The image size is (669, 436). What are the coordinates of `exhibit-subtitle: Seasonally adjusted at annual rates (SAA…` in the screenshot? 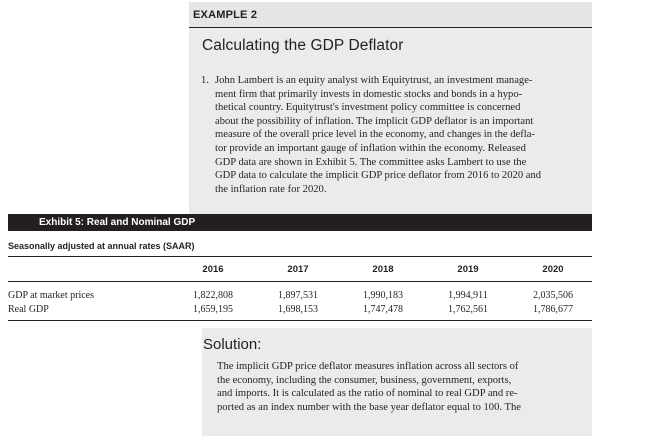 It's located at (101, 246).